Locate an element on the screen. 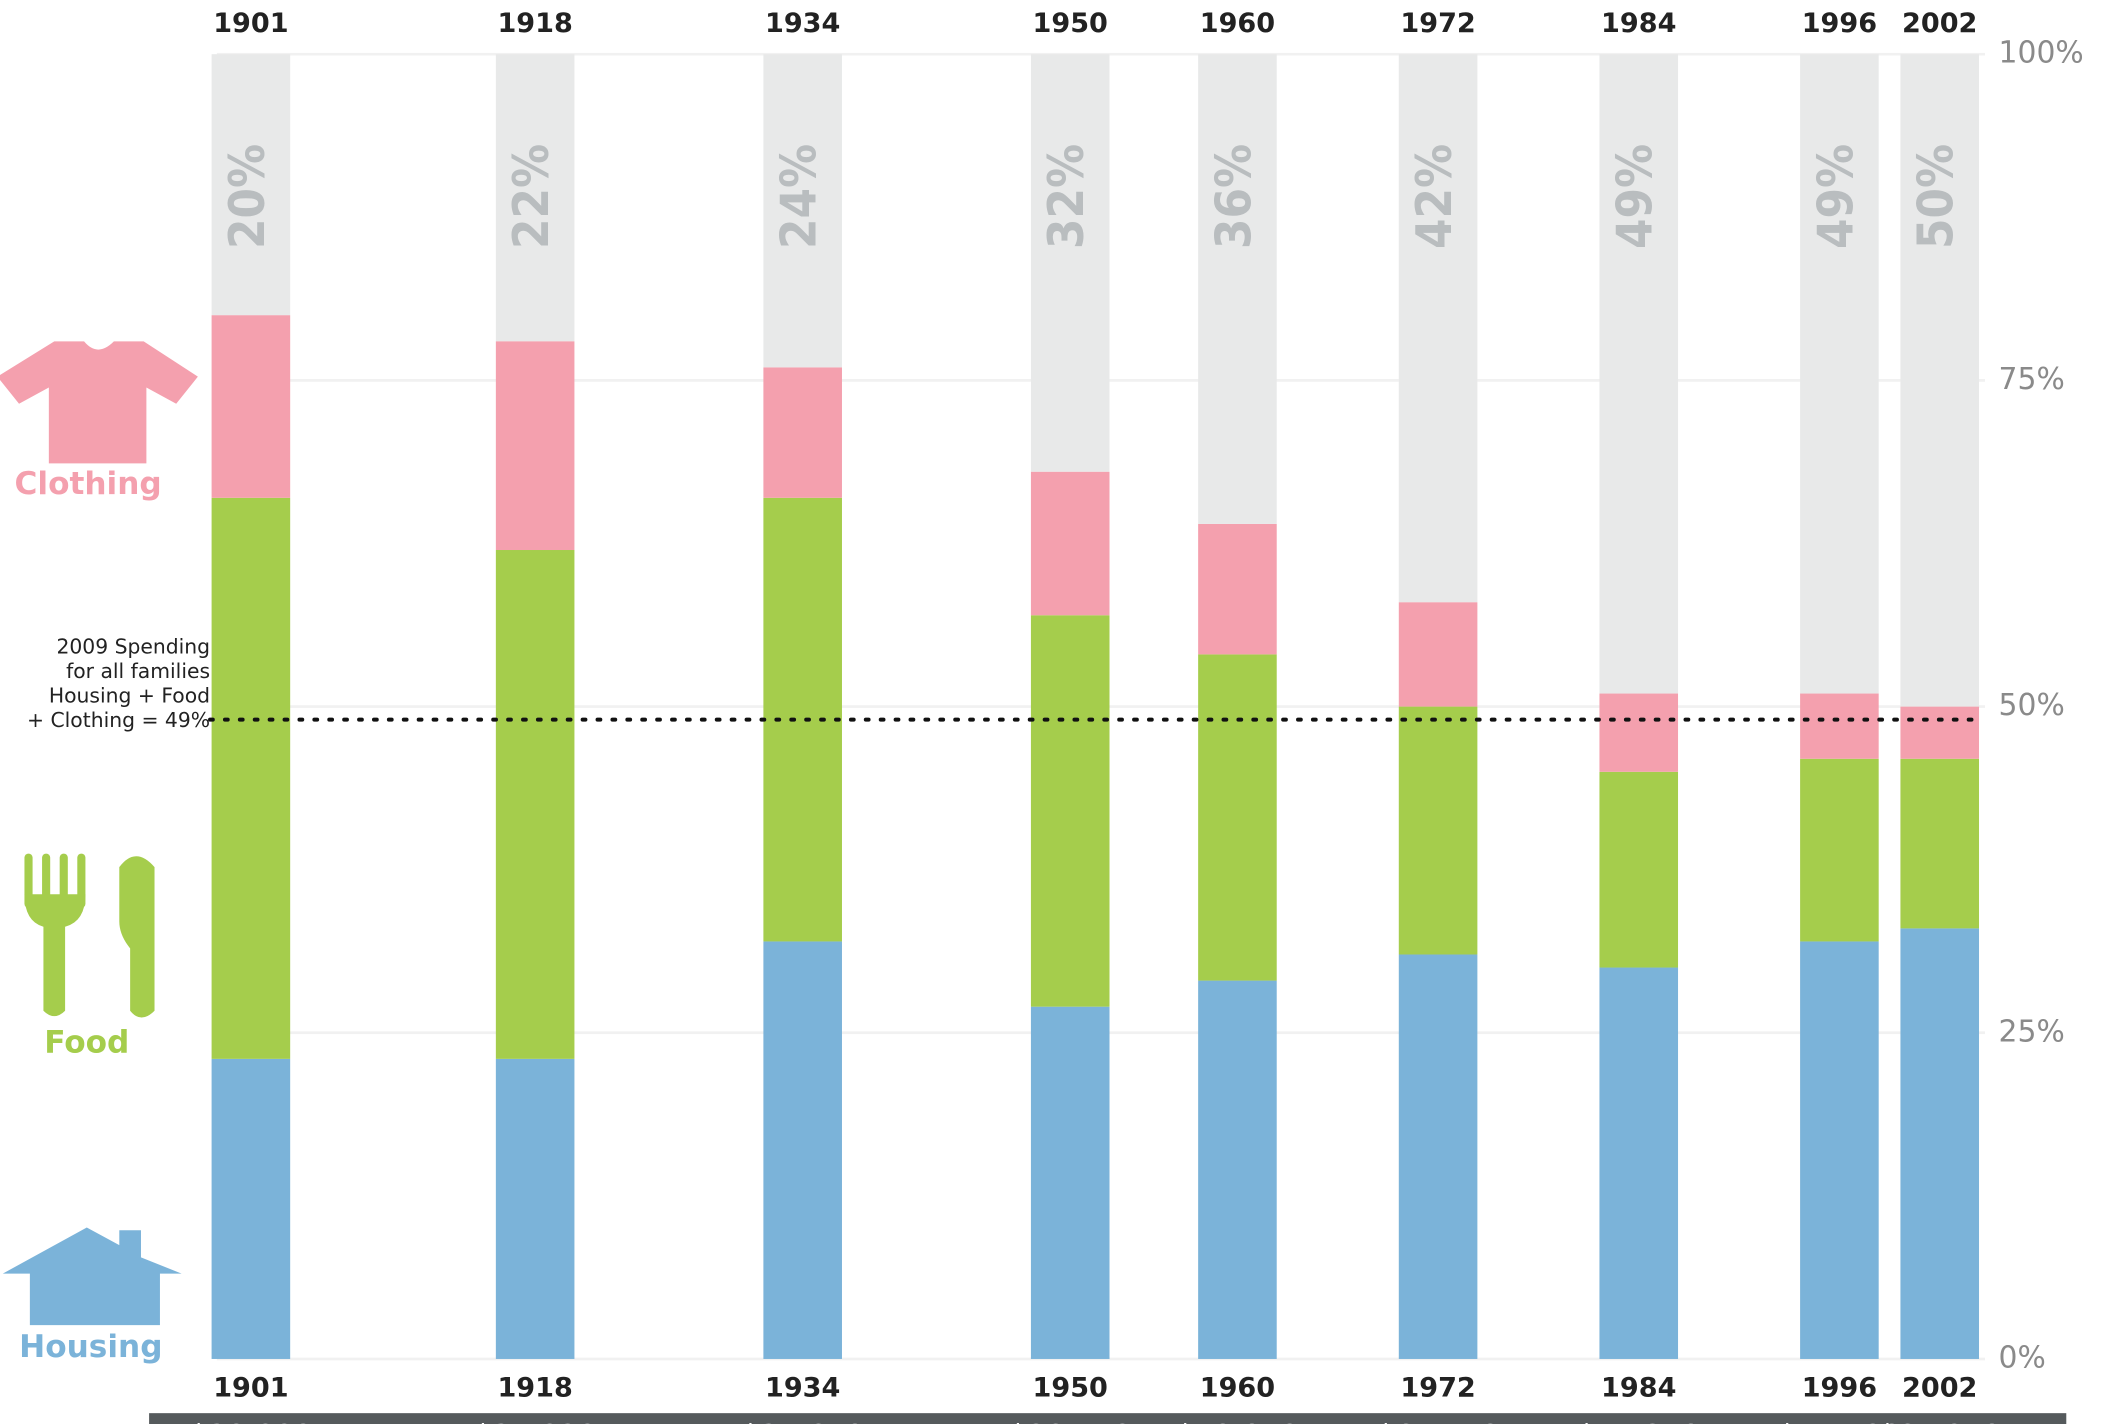 This screenshot has width=2107, height=1424. data-label: 24% is located at coordinates (799, 196).